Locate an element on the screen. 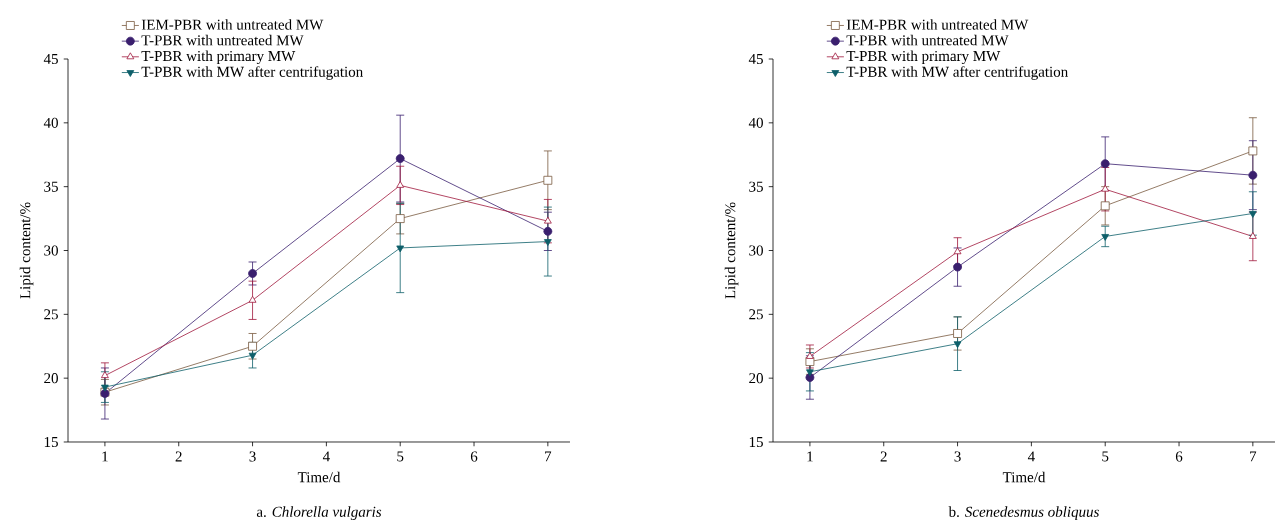 This screenshot has height=531, width=1283. text: a. Chlorella vulgaris is located at coordinates (319, 513).